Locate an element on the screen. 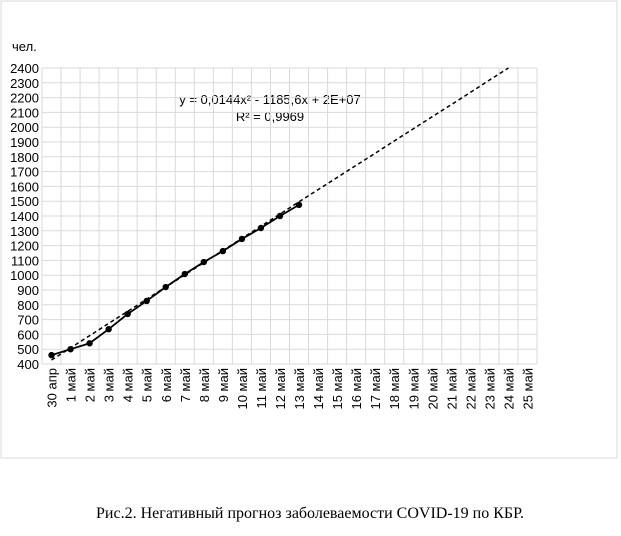 This screenshot has width=621, height=536. x-tick-label: 1 май is located at coordinates (71, 385).